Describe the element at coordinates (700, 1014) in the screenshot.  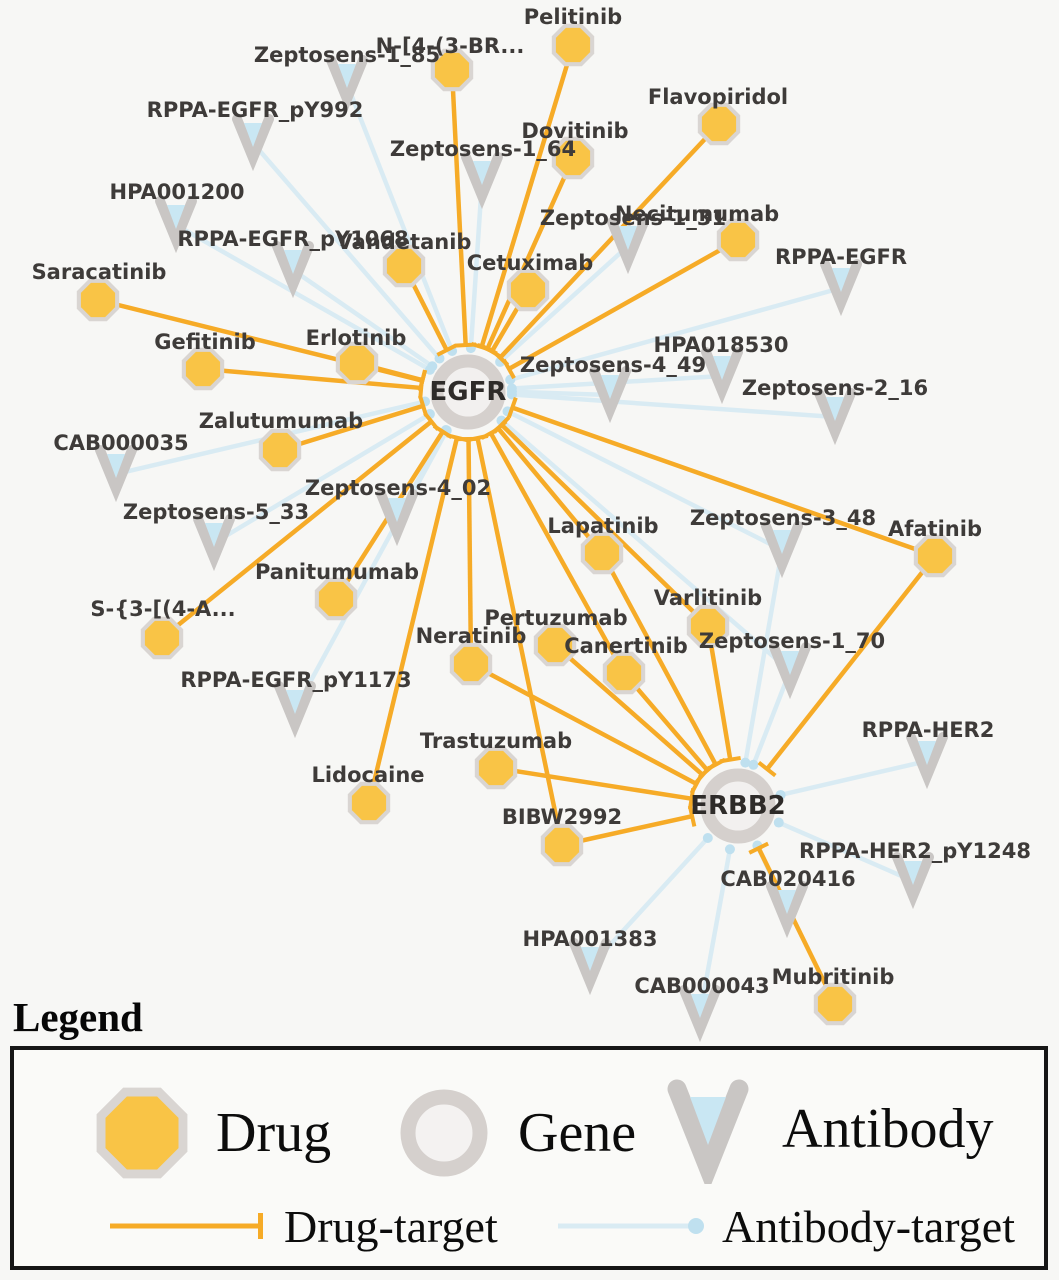
I see `antibody-node-cab000043` at that location.